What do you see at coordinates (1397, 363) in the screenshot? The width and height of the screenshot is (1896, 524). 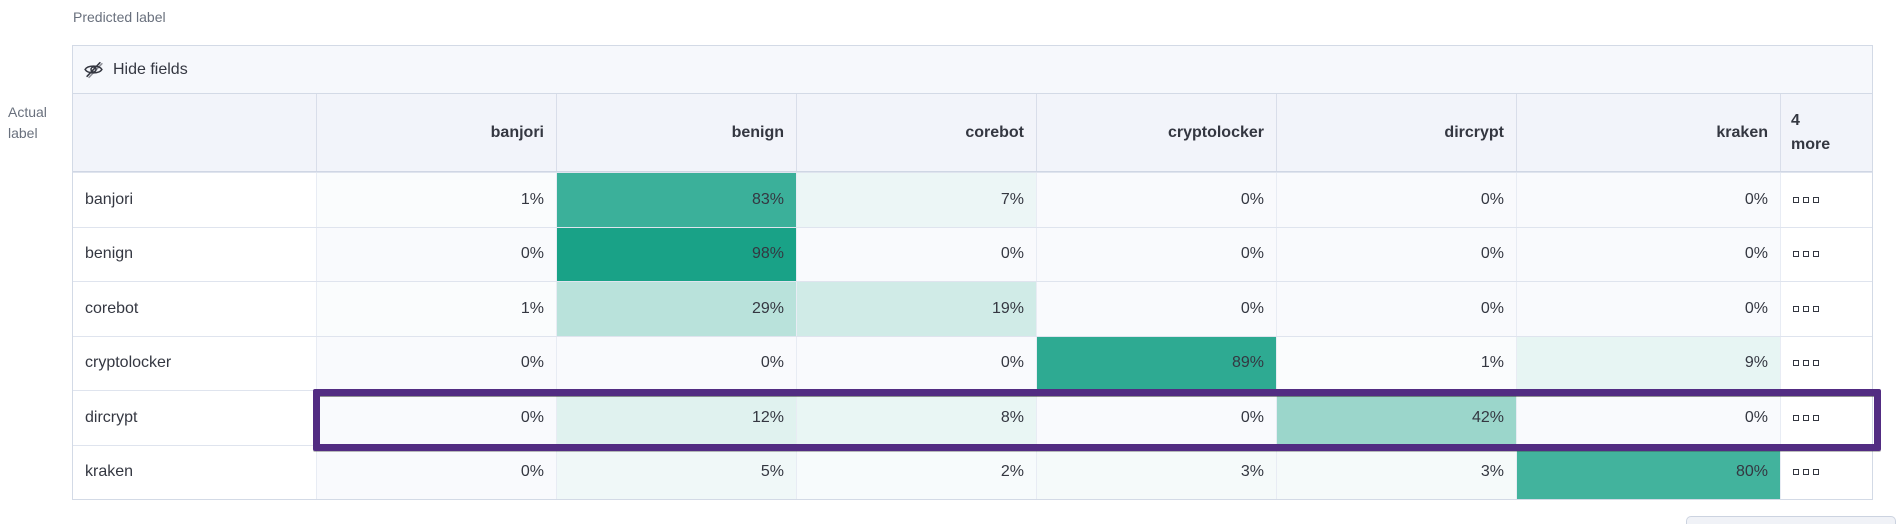 I see `cell-cryptolocker-dircrypt: 1%` at bounding box center [1397, 363].